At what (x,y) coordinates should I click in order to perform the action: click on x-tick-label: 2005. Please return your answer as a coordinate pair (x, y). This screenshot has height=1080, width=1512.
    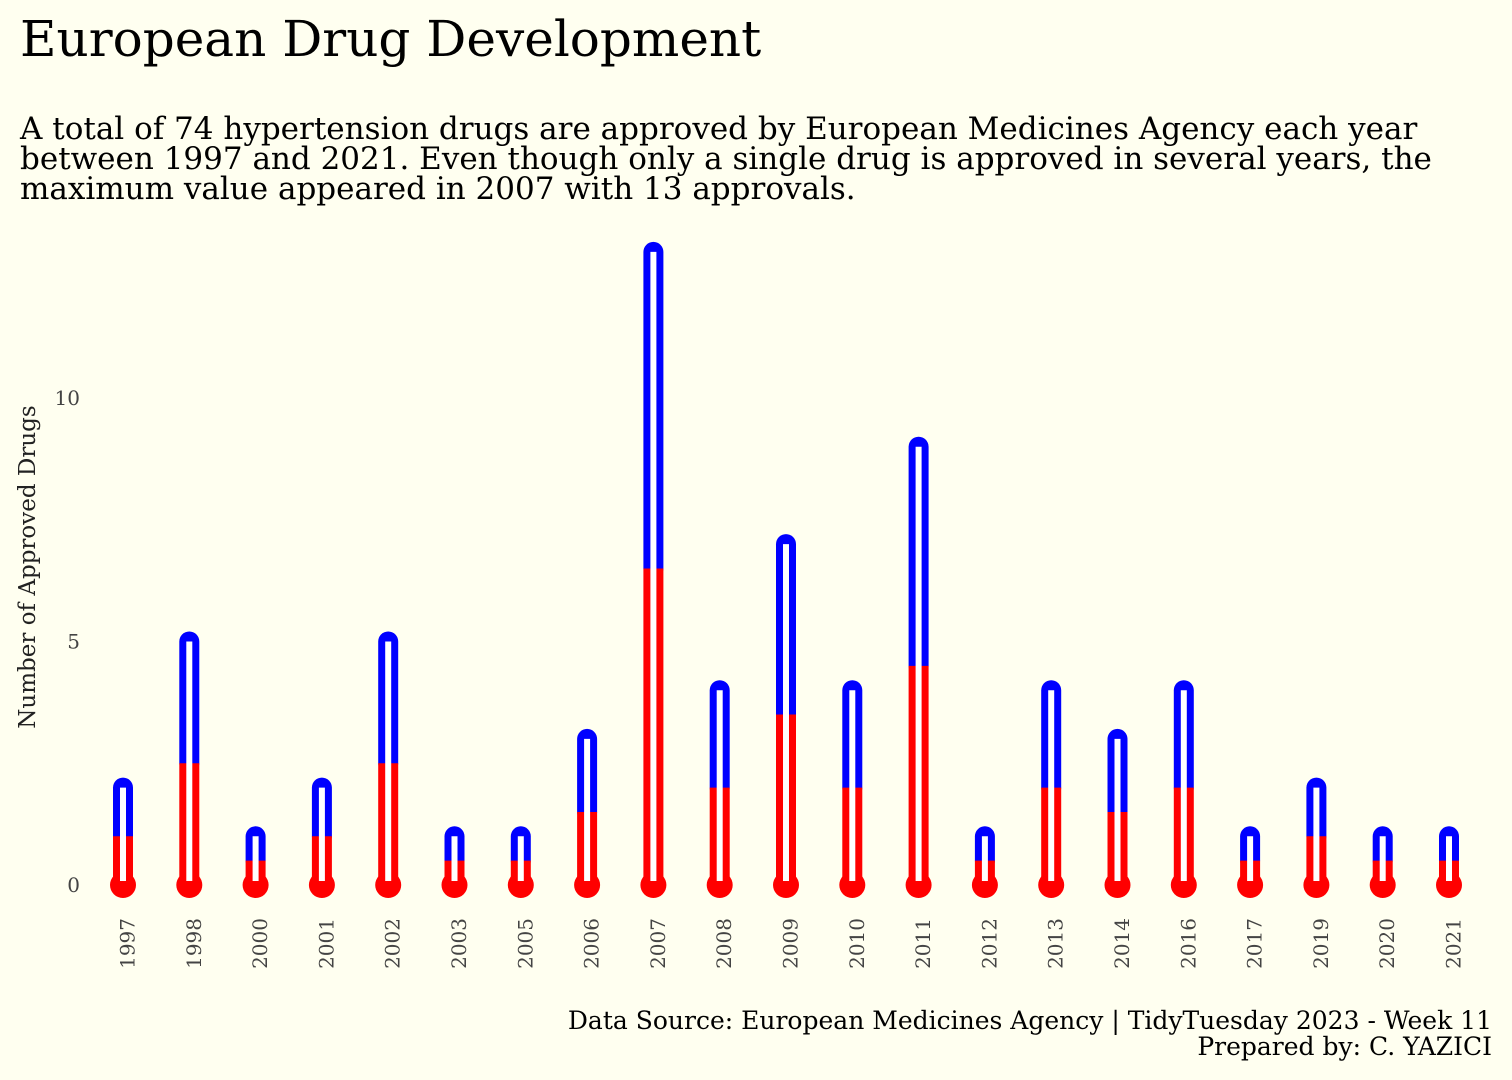
    Looking at the image, I should click on (525, 943).